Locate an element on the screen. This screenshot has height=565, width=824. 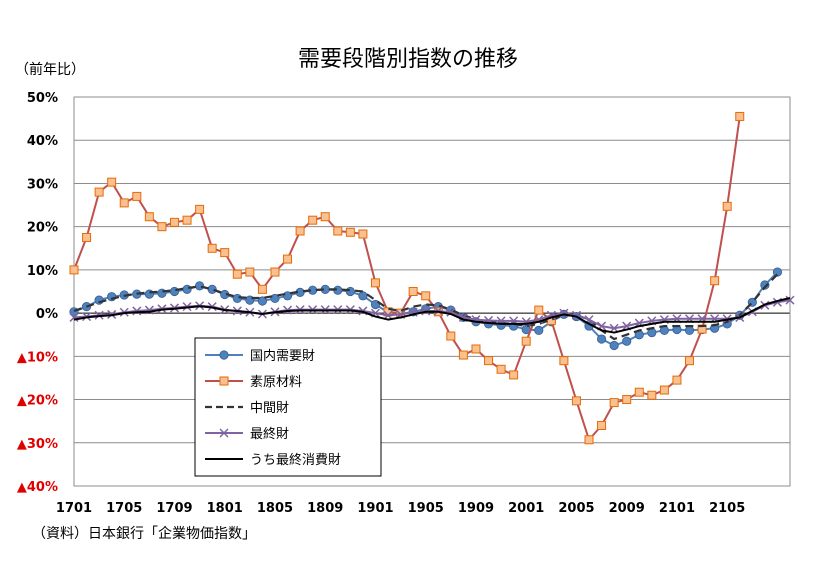
y-axis-unit-label: （前年比） is located at coordinates (50, 69).